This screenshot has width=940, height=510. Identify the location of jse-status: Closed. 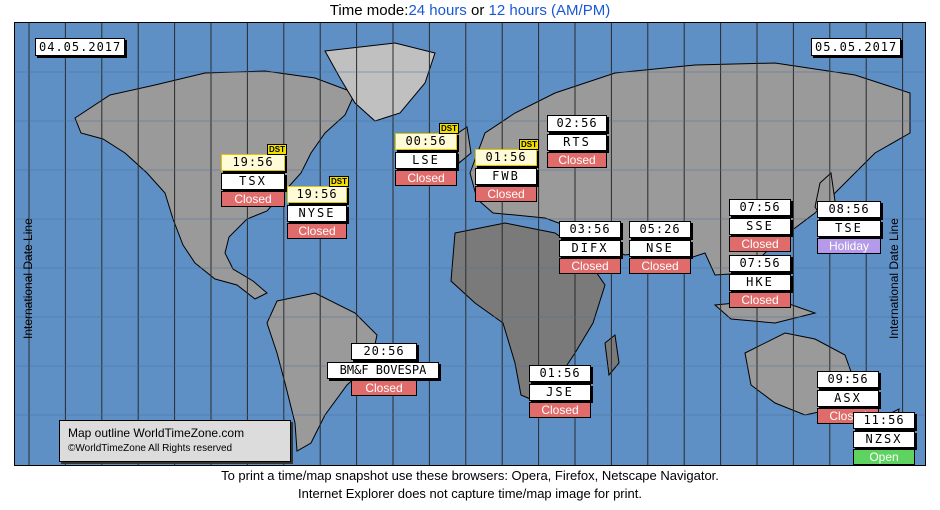
(560, 410).